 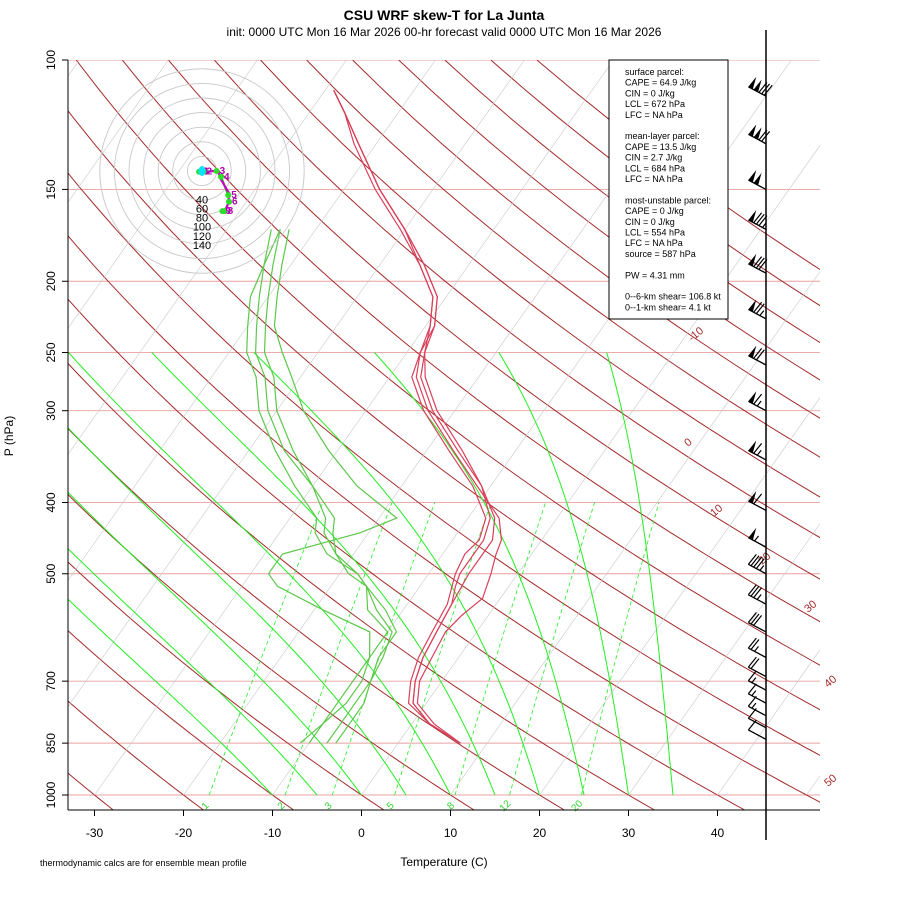 I want to click on hodograph-point-label: 2, so click(x=209, y=172).